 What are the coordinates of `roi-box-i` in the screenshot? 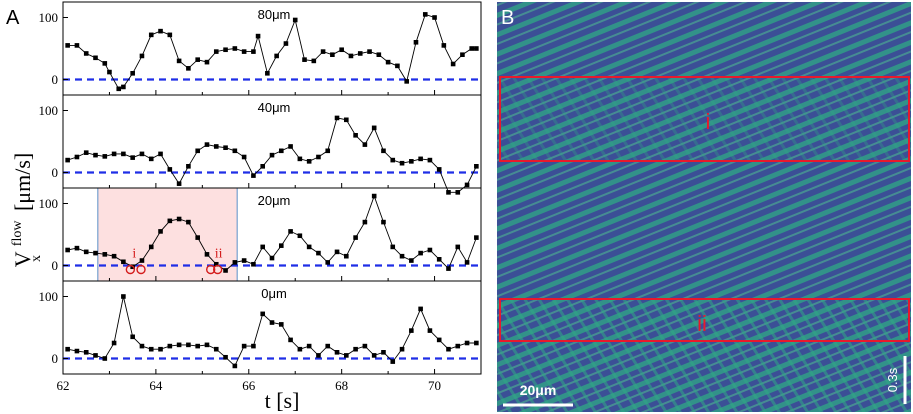 It's located at (704, 119).